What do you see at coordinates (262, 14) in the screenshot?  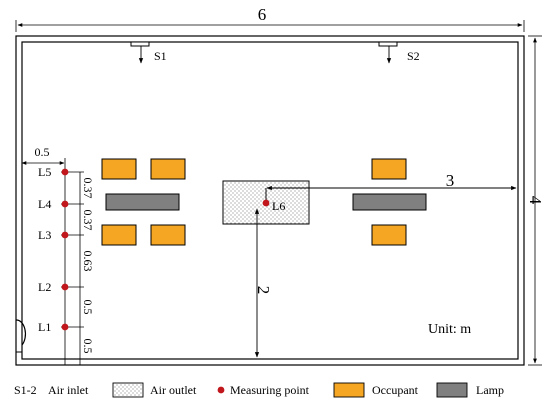 I see `width-label: 6` at bounding box center [262, 14].